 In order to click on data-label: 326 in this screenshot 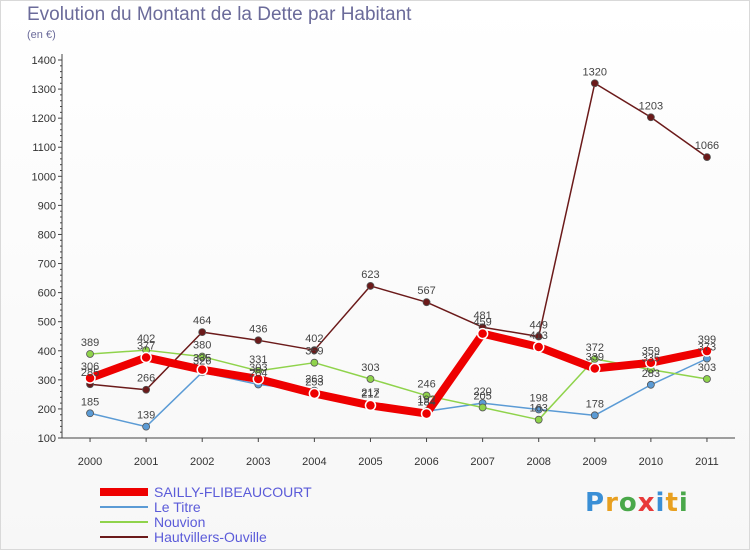, I will do `click(202, 361)`.